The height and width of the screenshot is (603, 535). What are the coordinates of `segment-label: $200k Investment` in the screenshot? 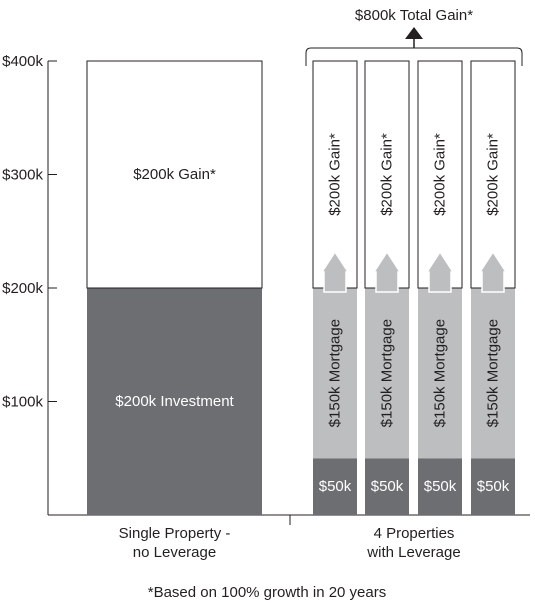 It's located at (174, 401).